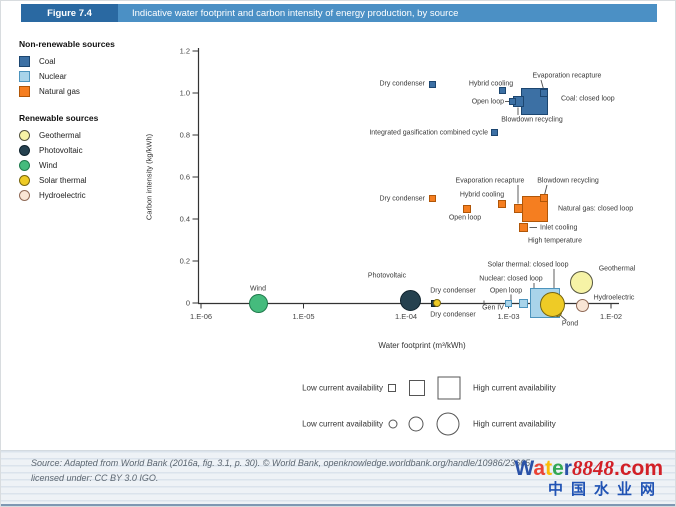 Image resolution: width=676 pixels, height=507 pixels. I want to click on size-legend-square-large, so click(449, 388).